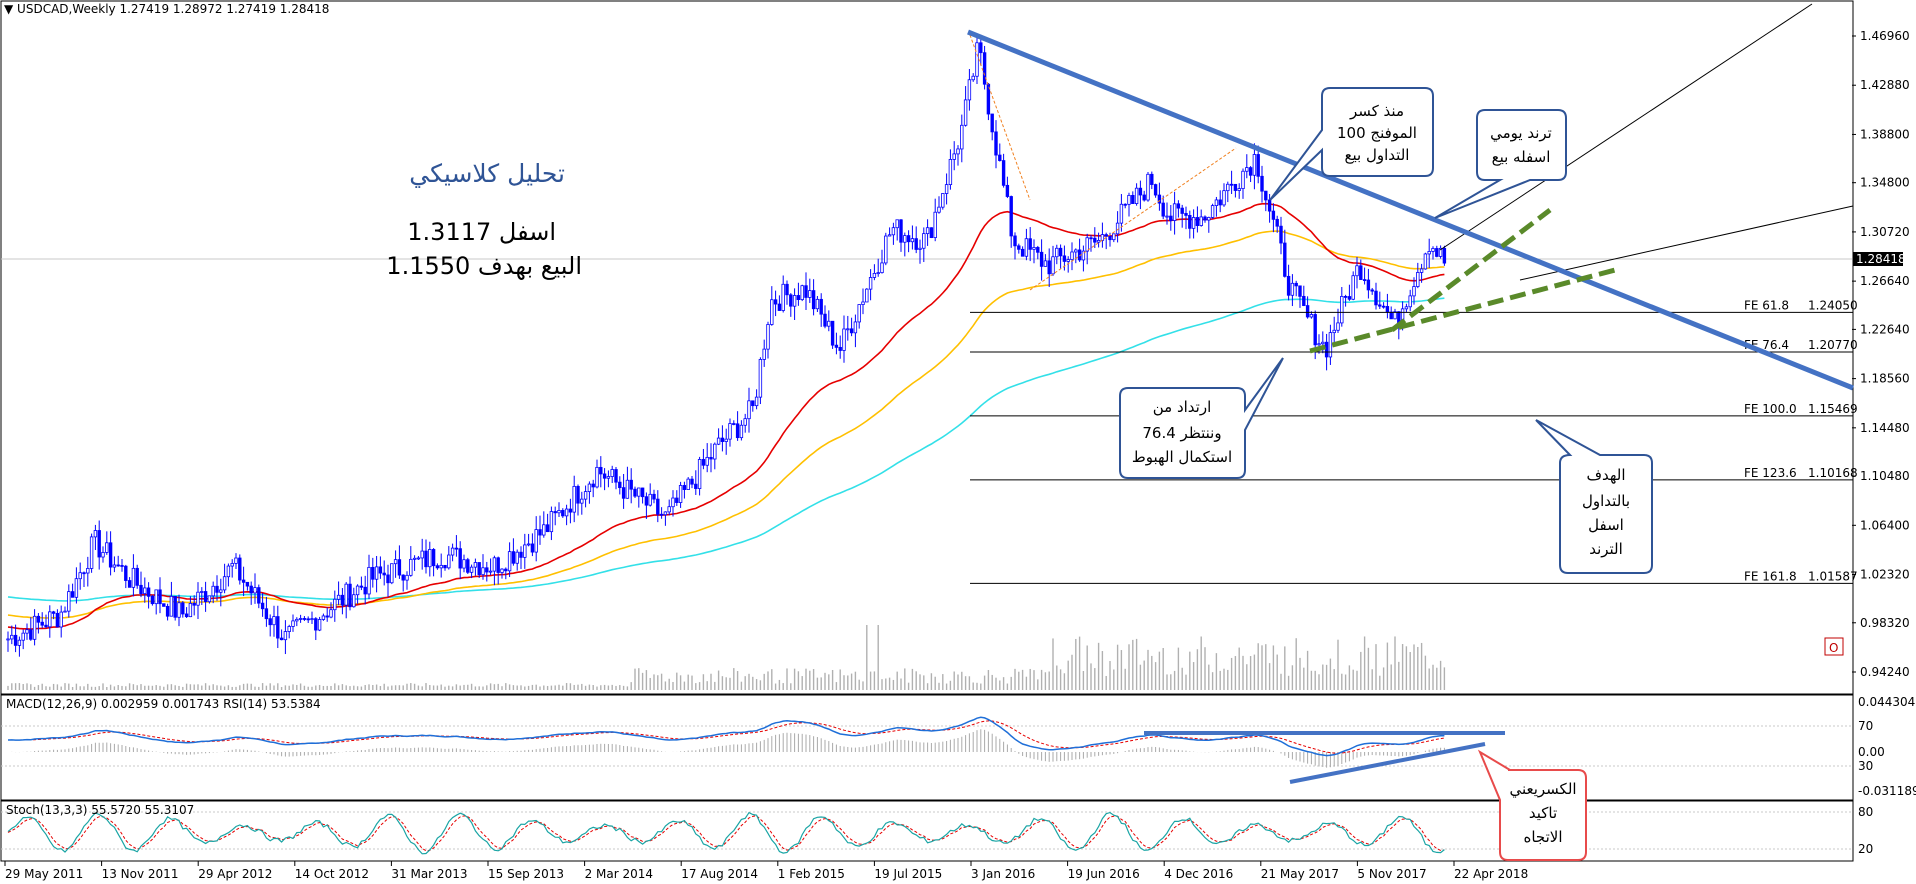 The image size is (1916, 884). Describe the element at coordinates (1377, 133) in the screenshot. I see `svg-text: الموفنج 100` at that location.